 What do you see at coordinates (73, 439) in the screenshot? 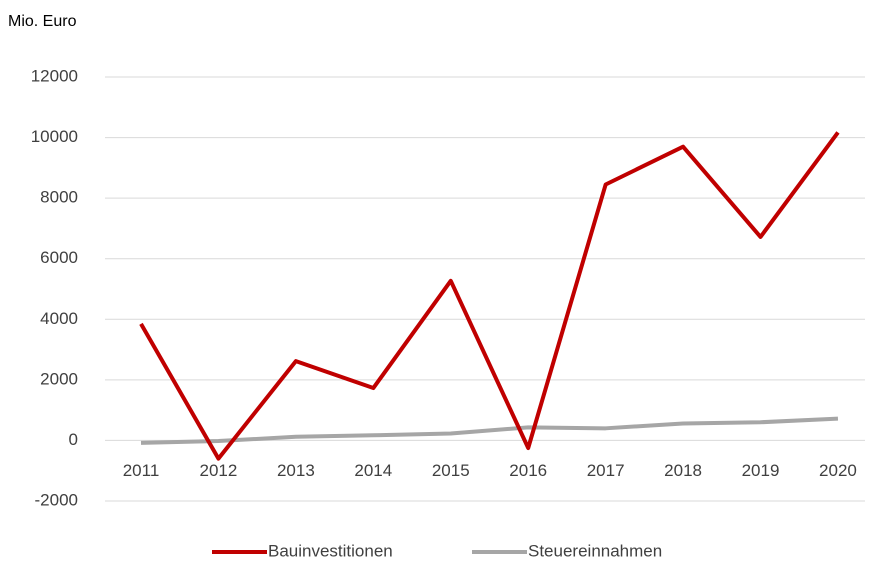
I see `y-tick-label: 0` at bounding box center [73, 439].